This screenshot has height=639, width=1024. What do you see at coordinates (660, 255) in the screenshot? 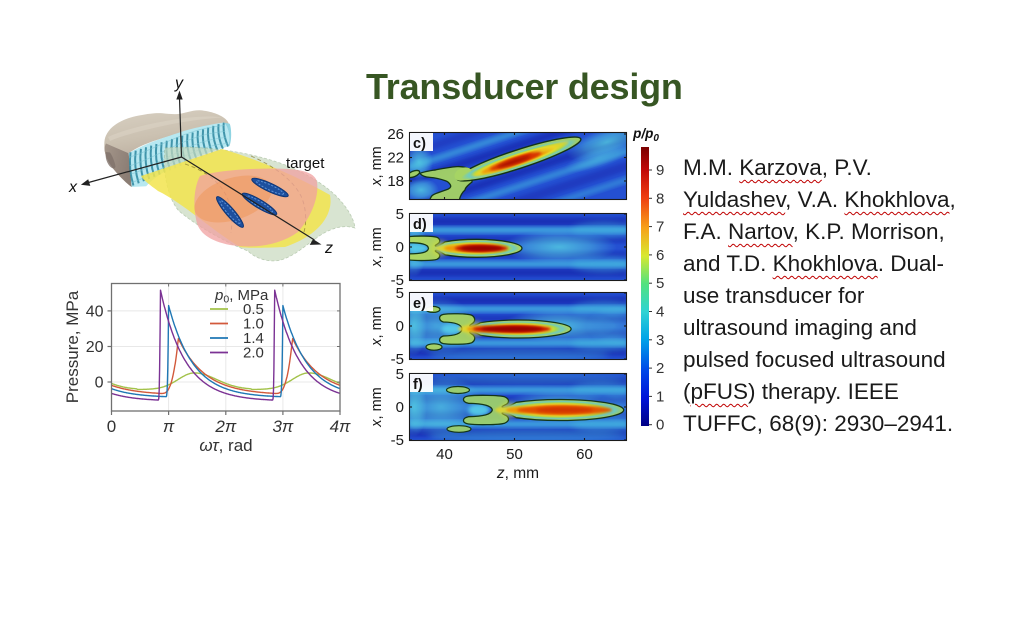
I see `svg-text: 6` at bounding box center [660, 255].